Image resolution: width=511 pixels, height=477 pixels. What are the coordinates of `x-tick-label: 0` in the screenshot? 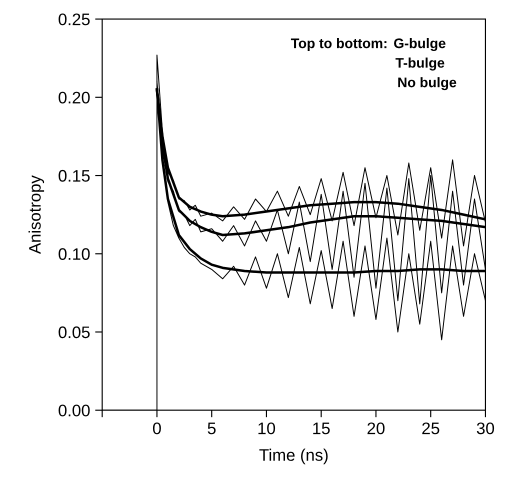 It's located at (156, 428).